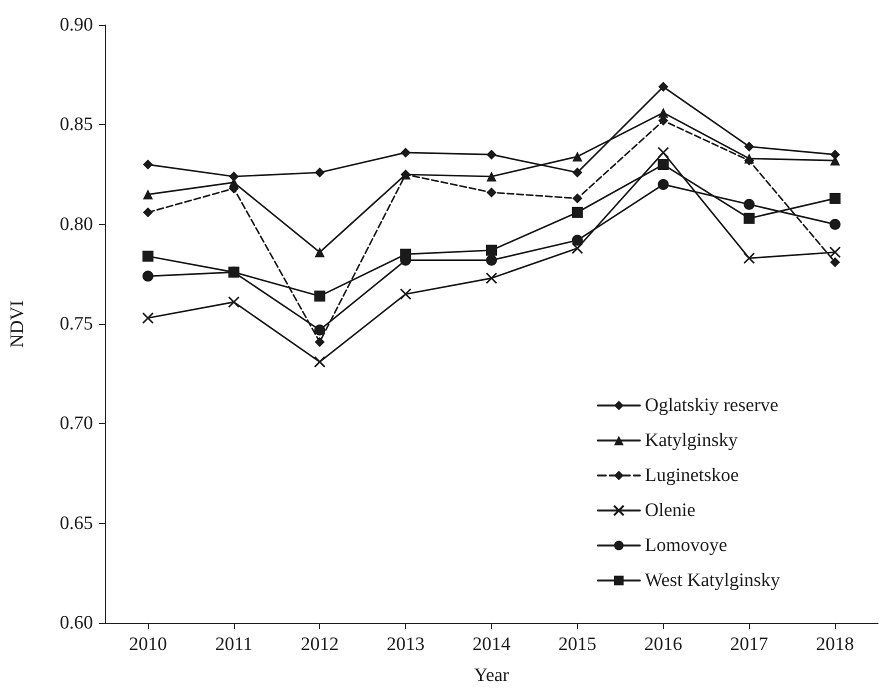 This screenshot has height=690, width=885. Describe the element at coordinates (147, 644) in the screenshot. I see `x-tick-label: 2010` at that location.